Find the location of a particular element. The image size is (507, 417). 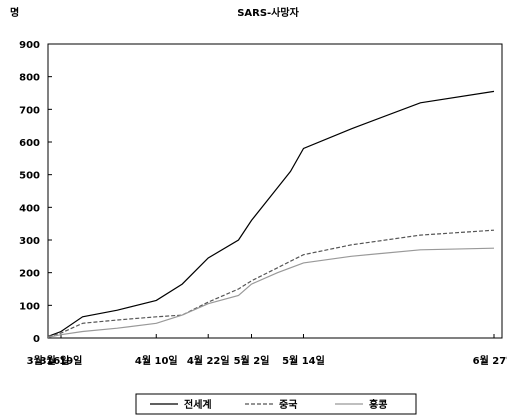

y-tick-label: 900 is located at coordinates (29, 45).